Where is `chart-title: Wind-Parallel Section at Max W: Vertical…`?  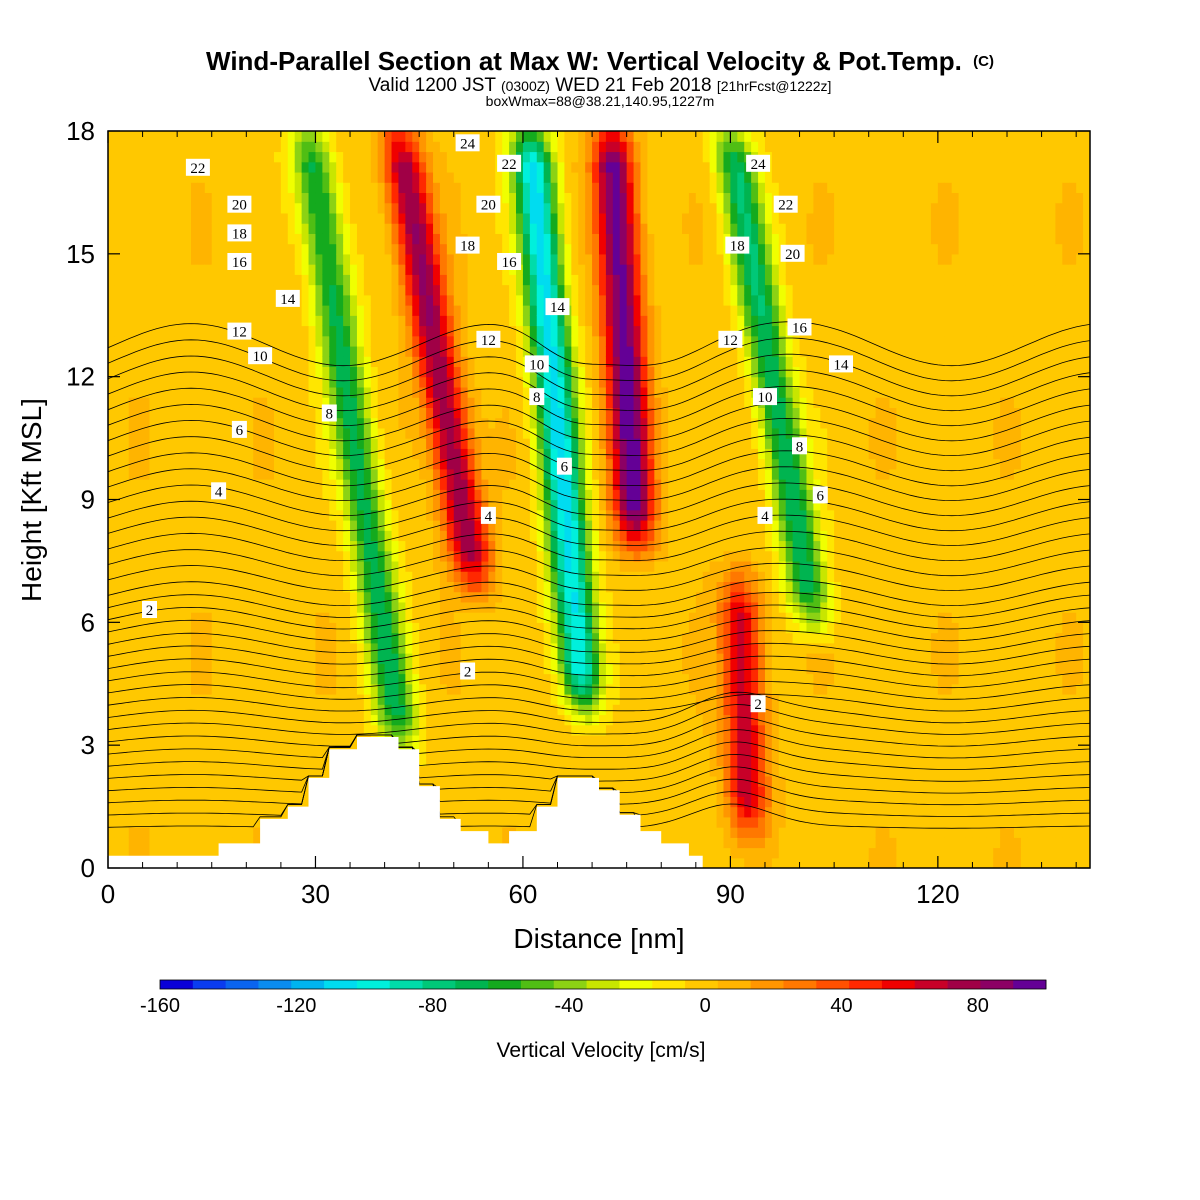
chart-title: Wind-Parallel Section at Max W: Vertical… is located at coordinates (600, 61).